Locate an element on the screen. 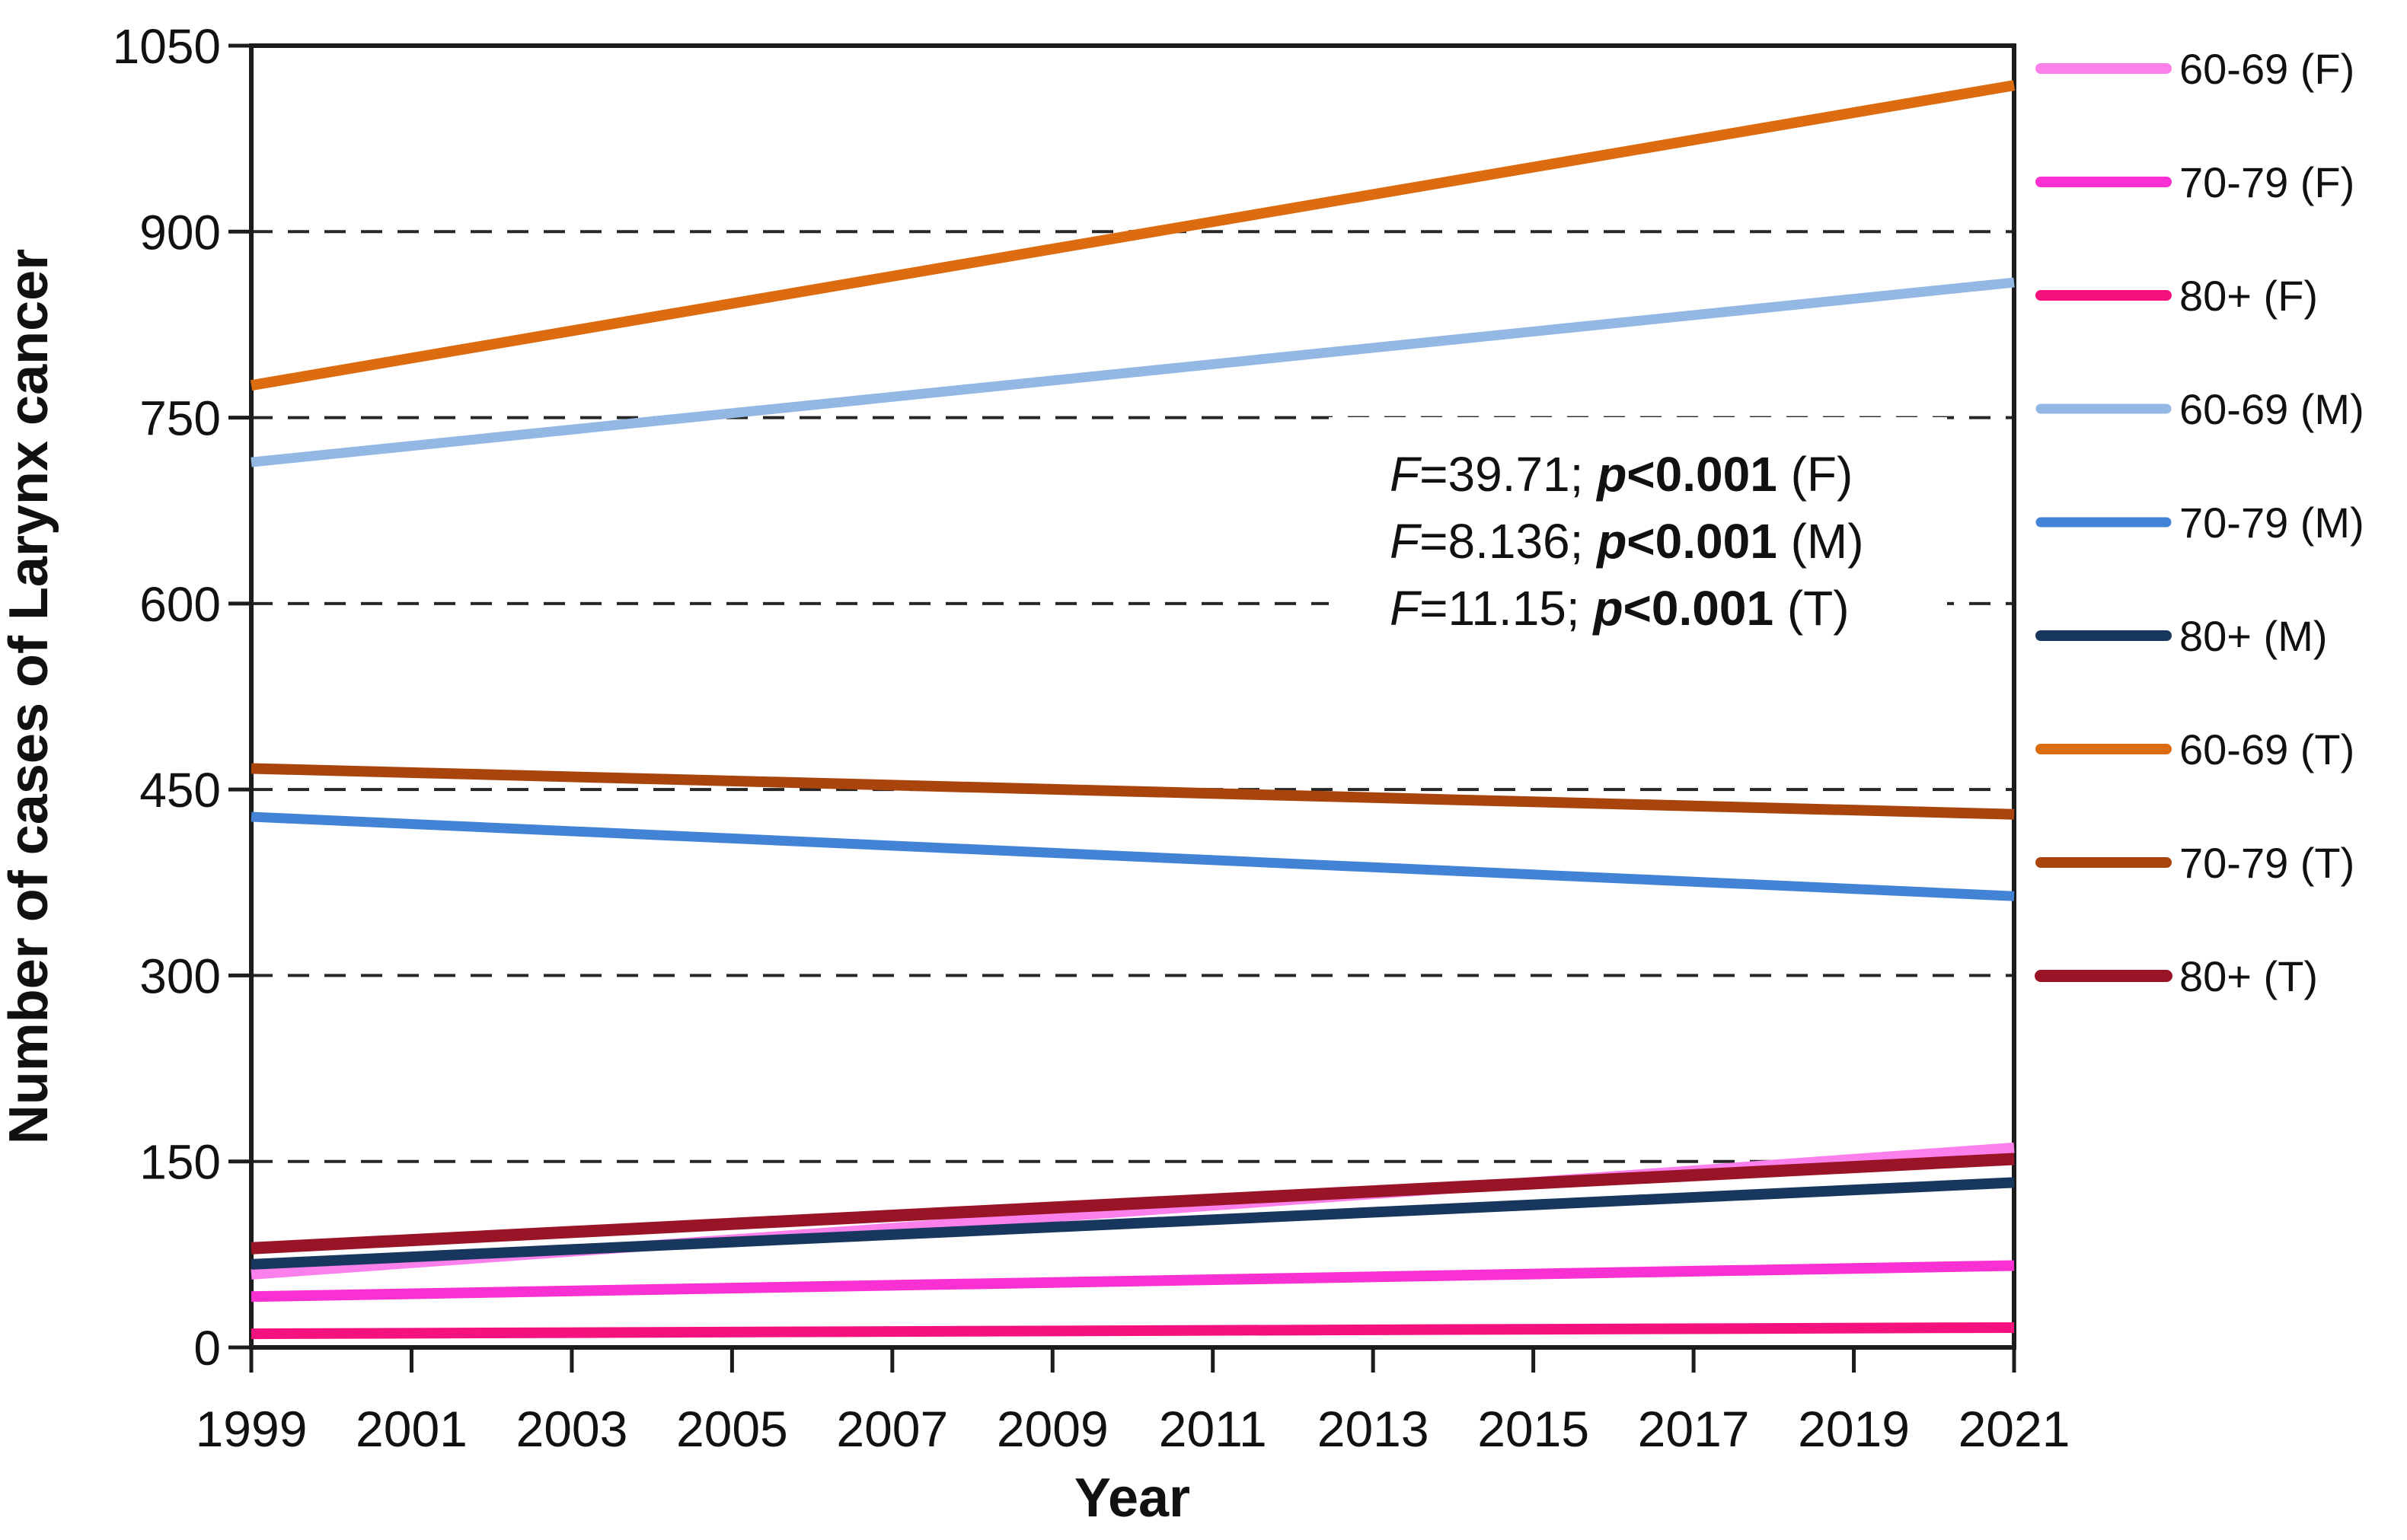 This screenshot has width=2407, height=1540. legend-item-60-69-m: 60-69 (M) is located at coordinates (2199, 409).